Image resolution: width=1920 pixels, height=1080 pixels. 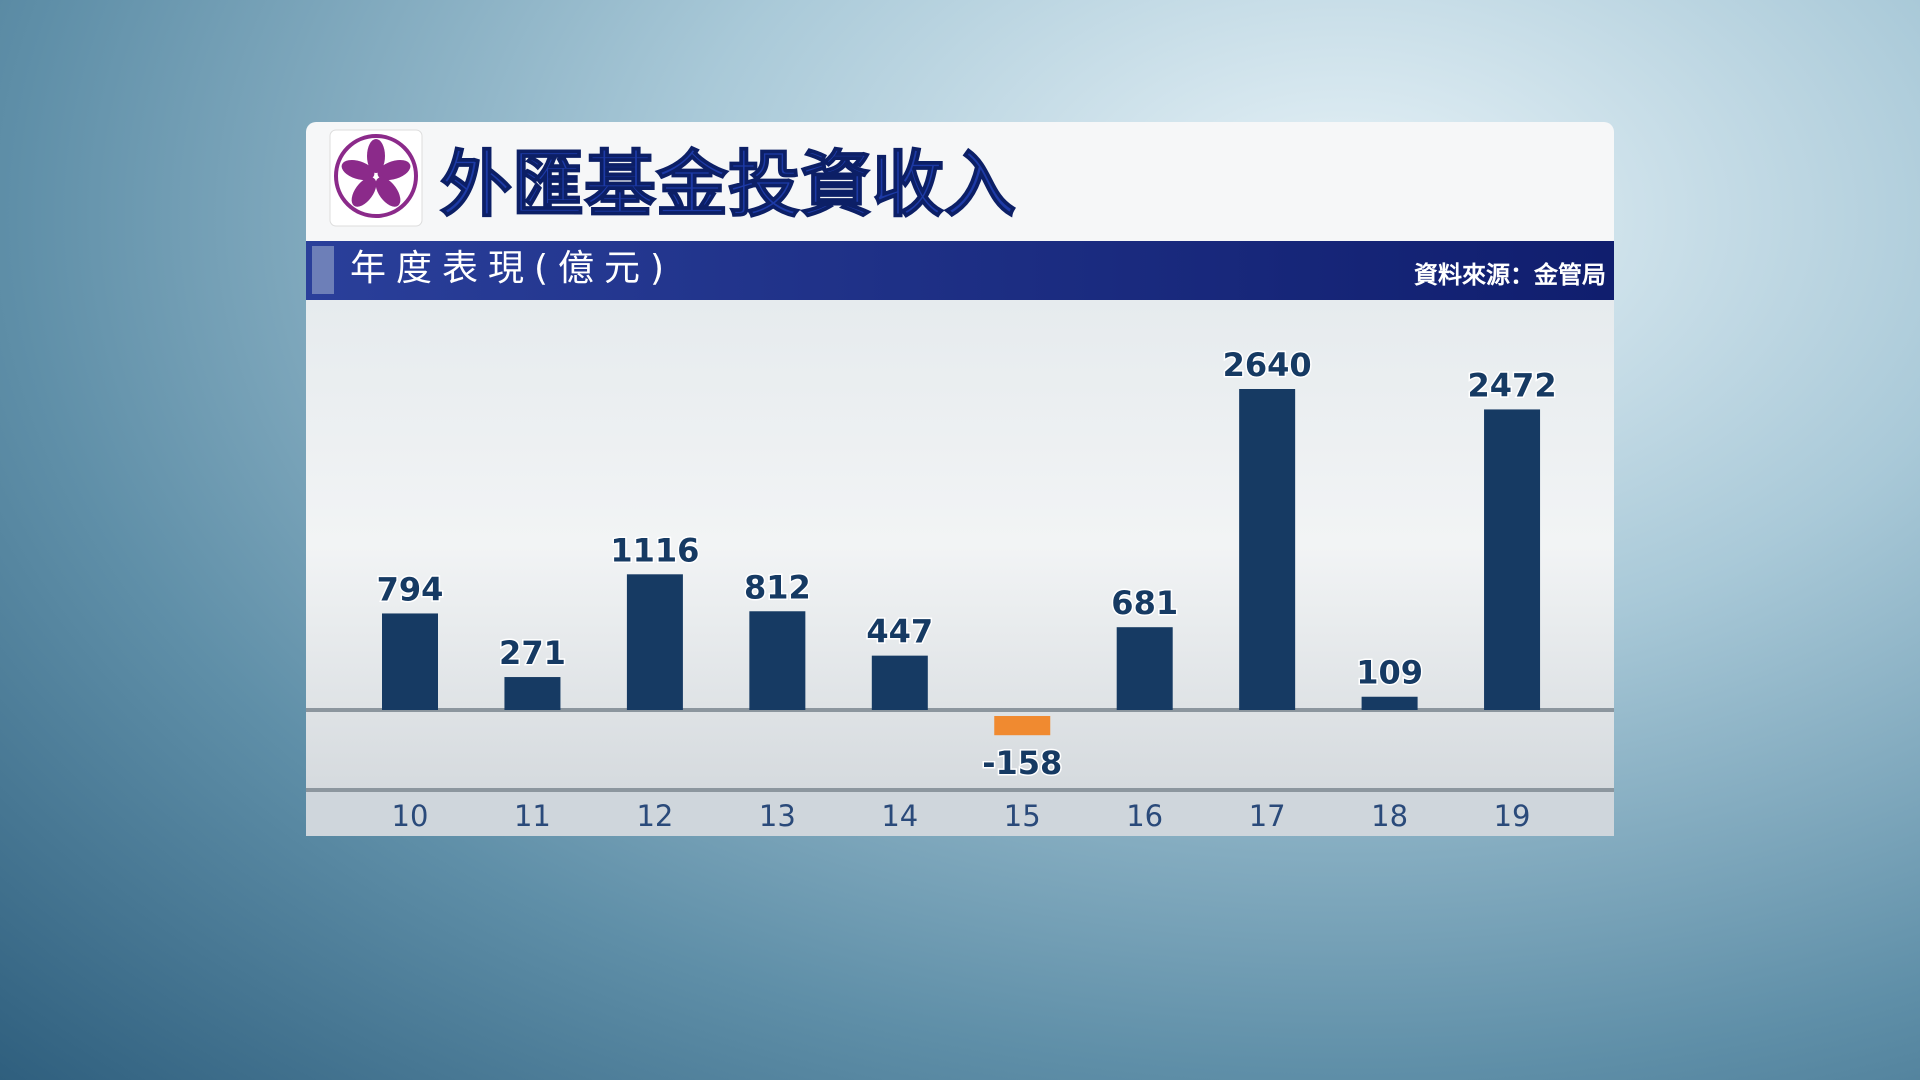 What do you see at coordinates (728, 185) in the screenshot?
I see `chart-title: 外匯基金投資收入` at bounding box center [728, 185].